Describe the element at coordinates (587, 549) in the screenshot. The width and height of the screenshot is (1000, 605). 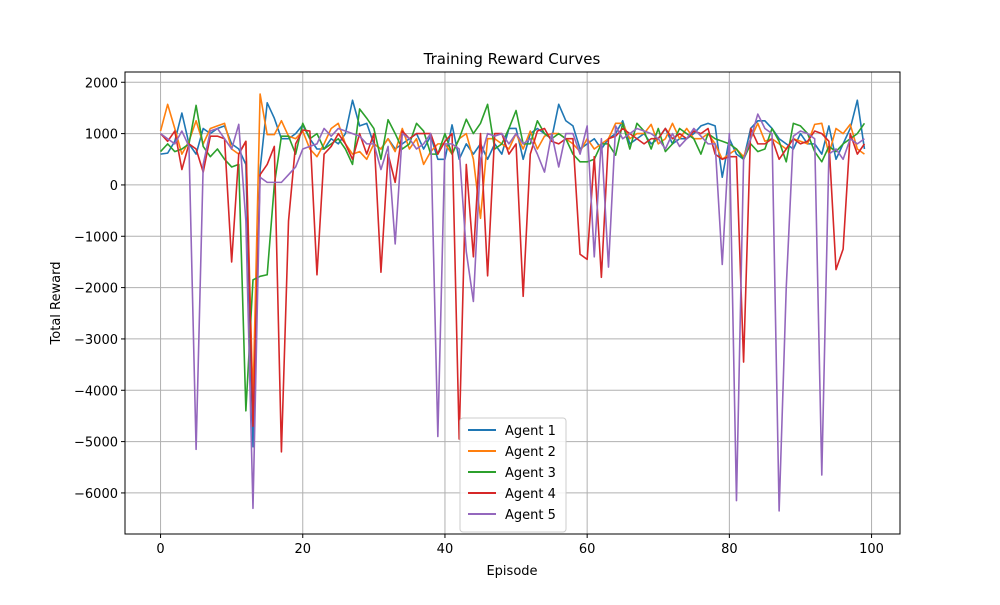
I see `x-tick-label: 60` at that location.